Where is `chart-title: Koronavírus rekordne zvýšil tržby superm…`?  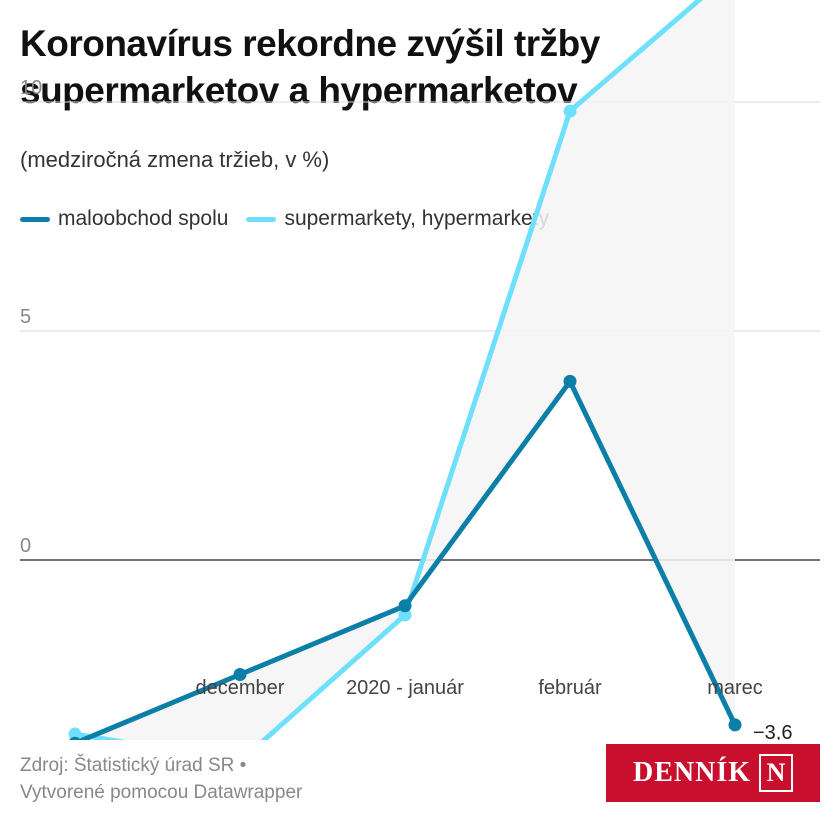
chart-title: Koronavírus rekordne zvýšil tržby superm… is located at coordinates (310, 67).